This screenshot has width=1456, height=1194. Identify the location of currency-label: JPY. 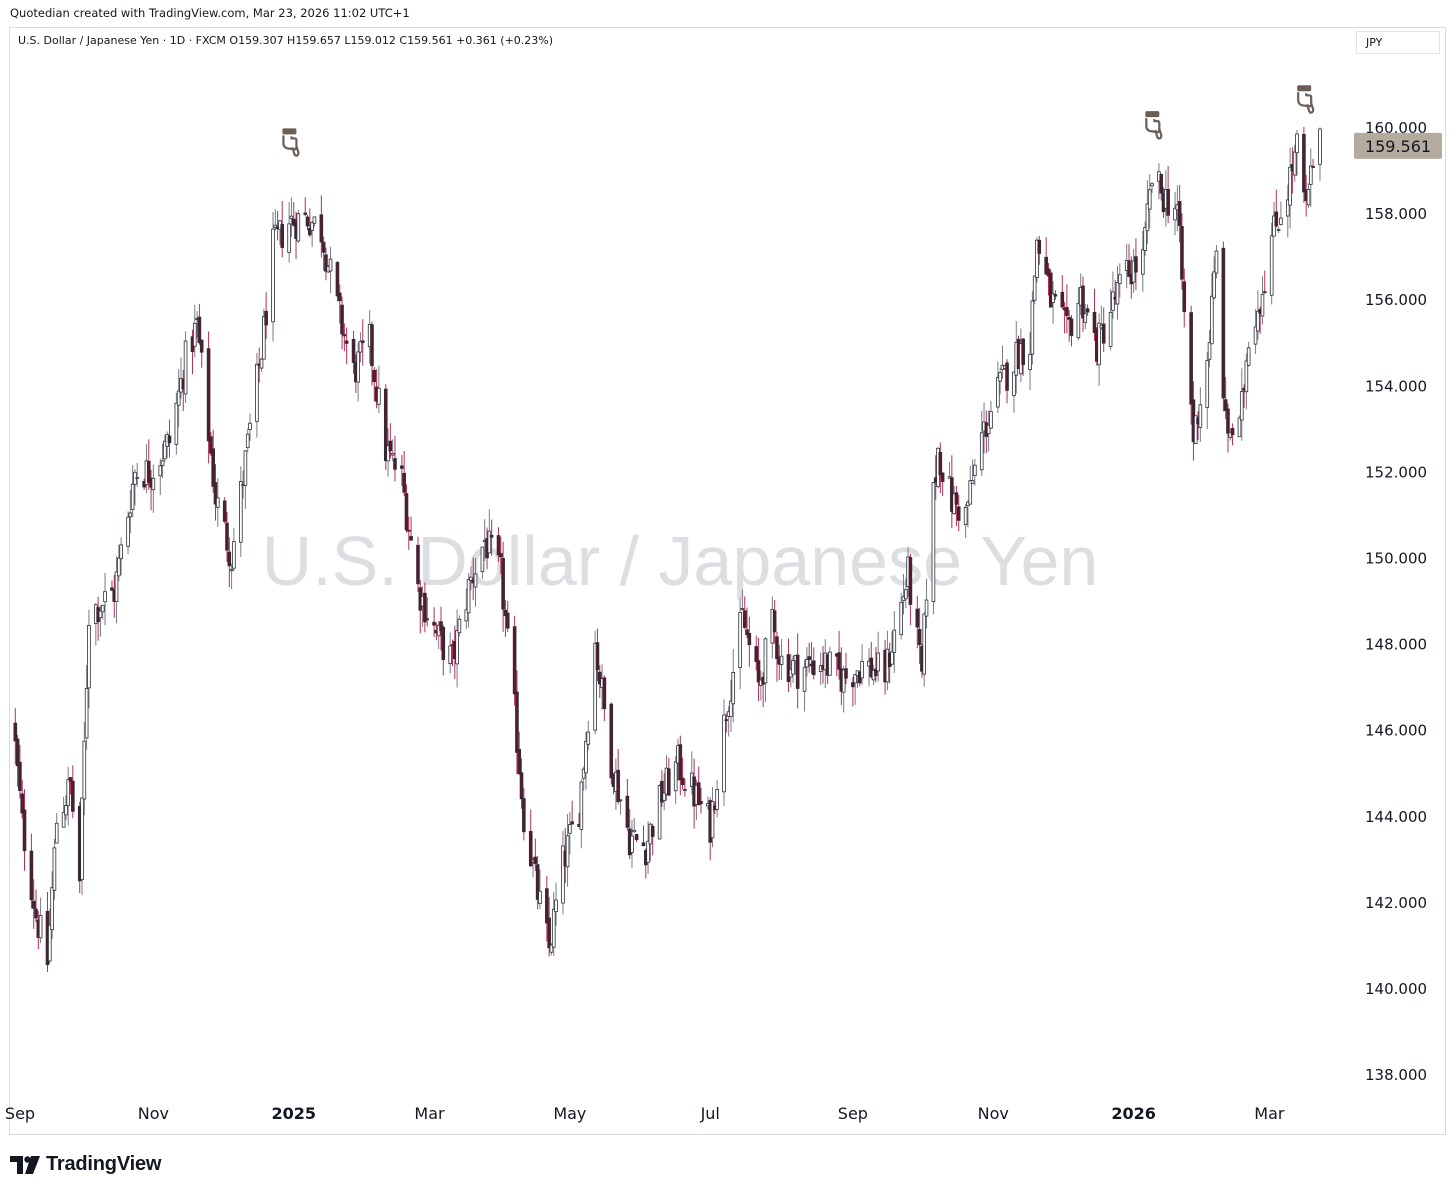
(1398, 42).